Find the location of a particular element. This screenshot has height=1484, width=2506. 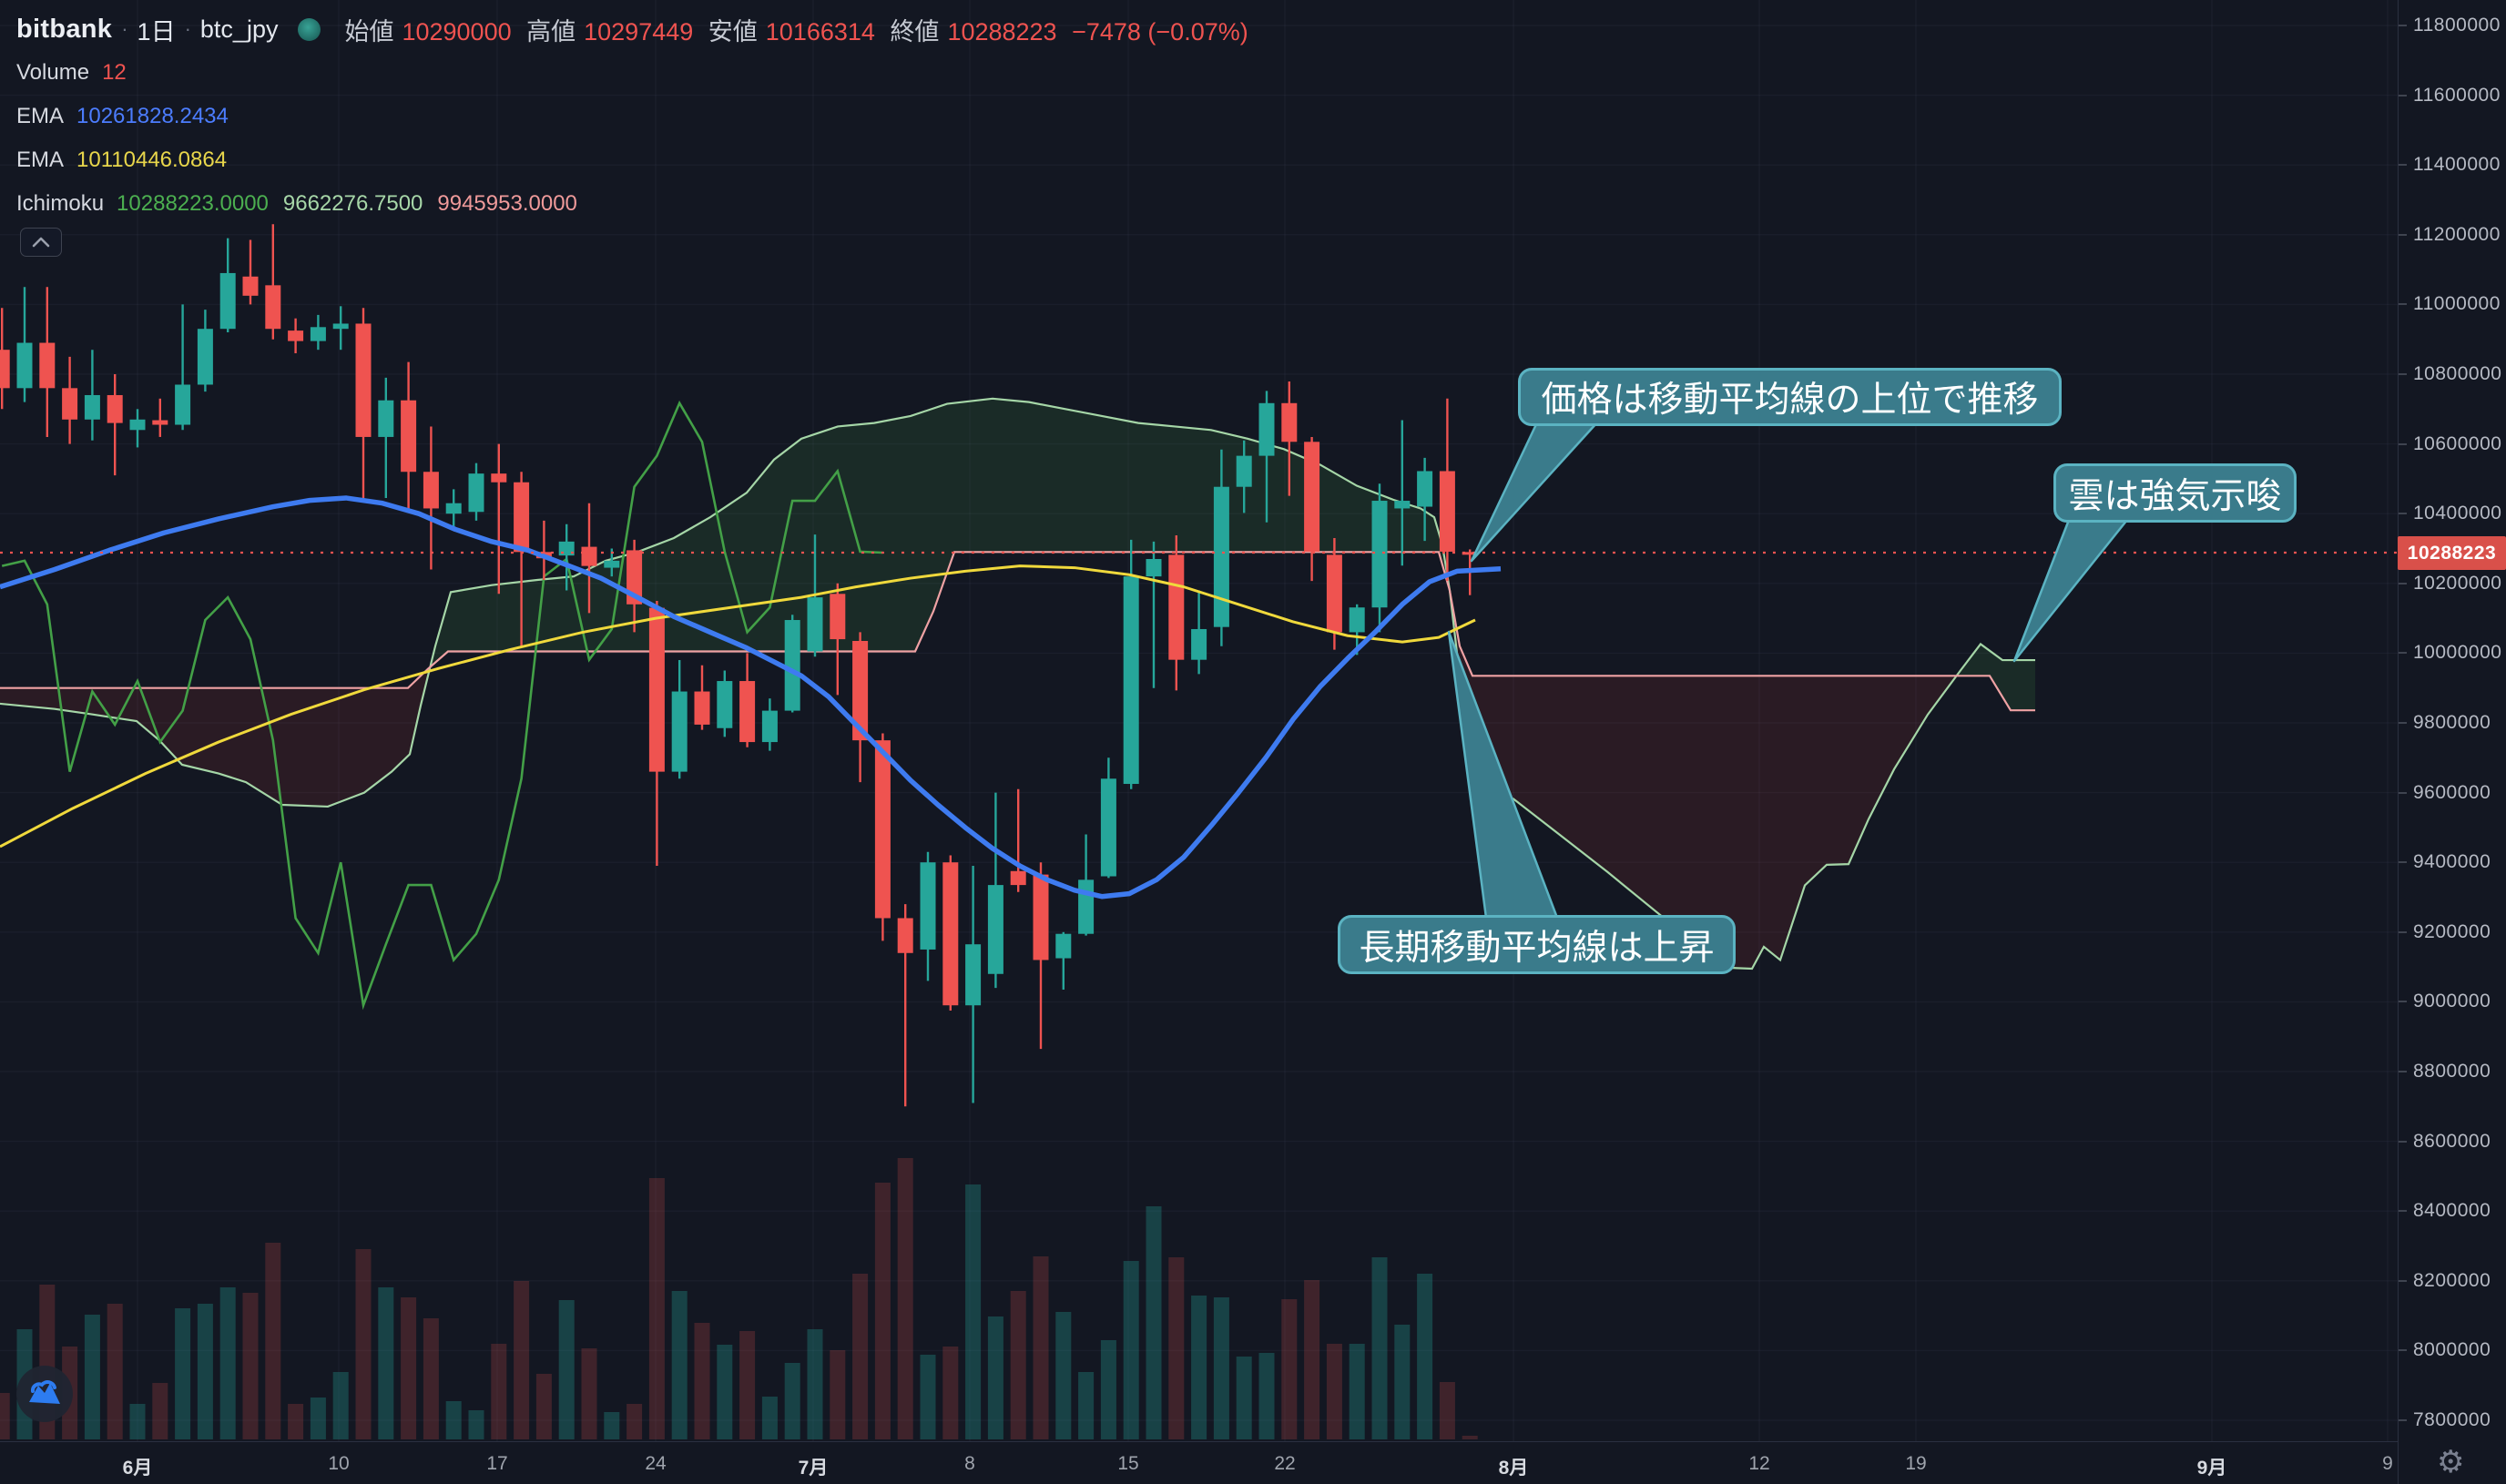

price-axis-label: 9600000 is located at coordinates (2452, 792).